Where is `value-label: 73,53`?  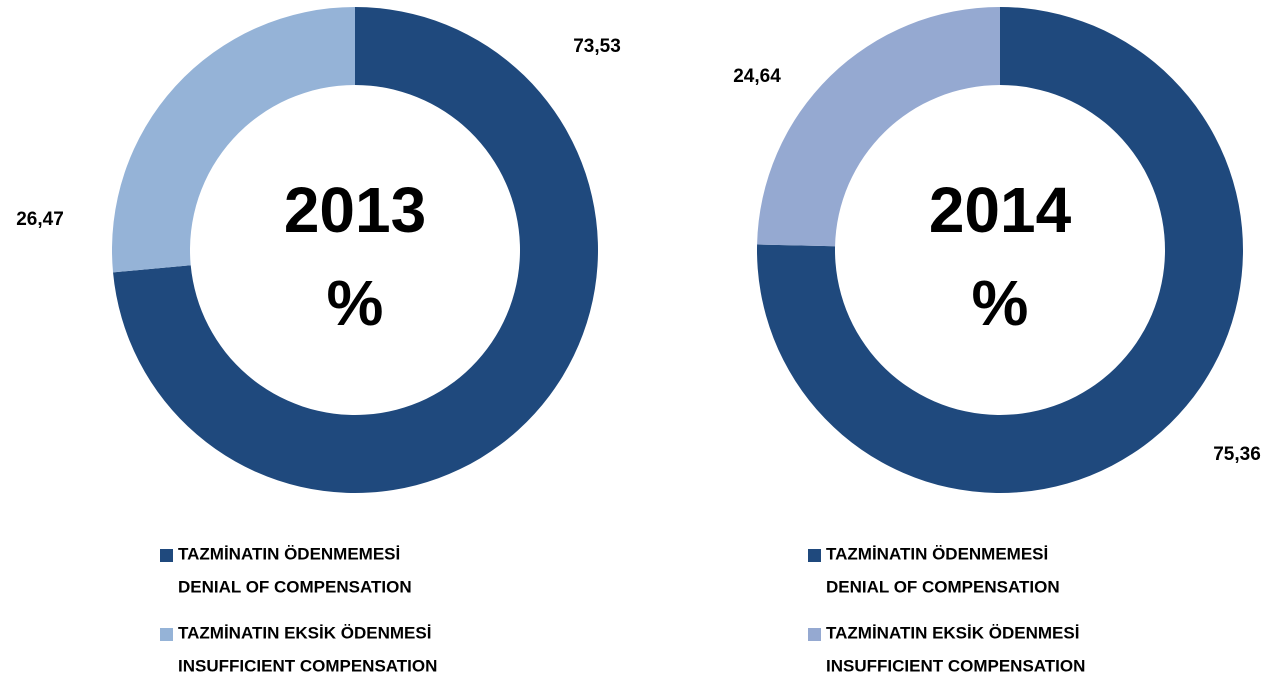
value-label: 73,53 is located at coordinates (597, 46).